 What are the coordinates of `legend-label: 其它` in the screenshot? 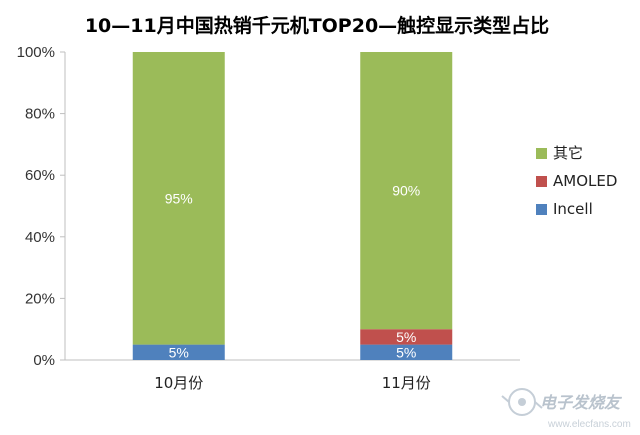 It's located at (568, 153).